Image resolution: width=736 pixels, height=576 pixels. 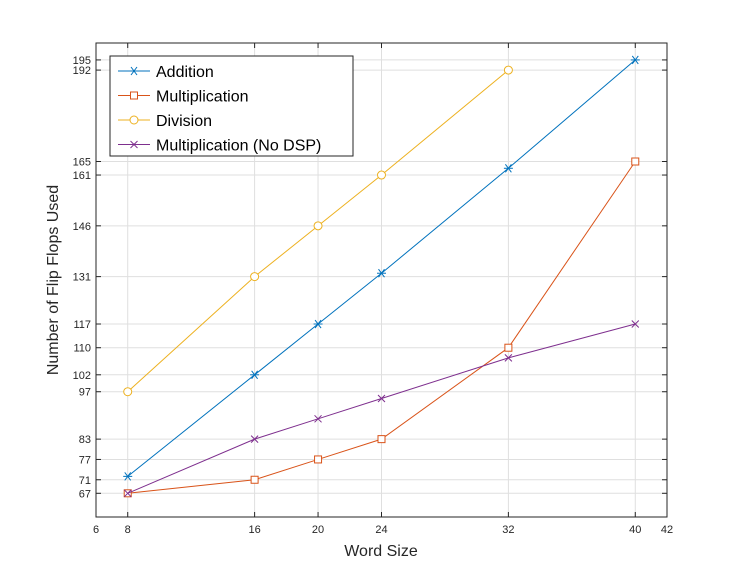 What do you see at coordinates (318, 530) in the screenshot?
I see `x-tick-label: 20` at bounding box center [318, 530].